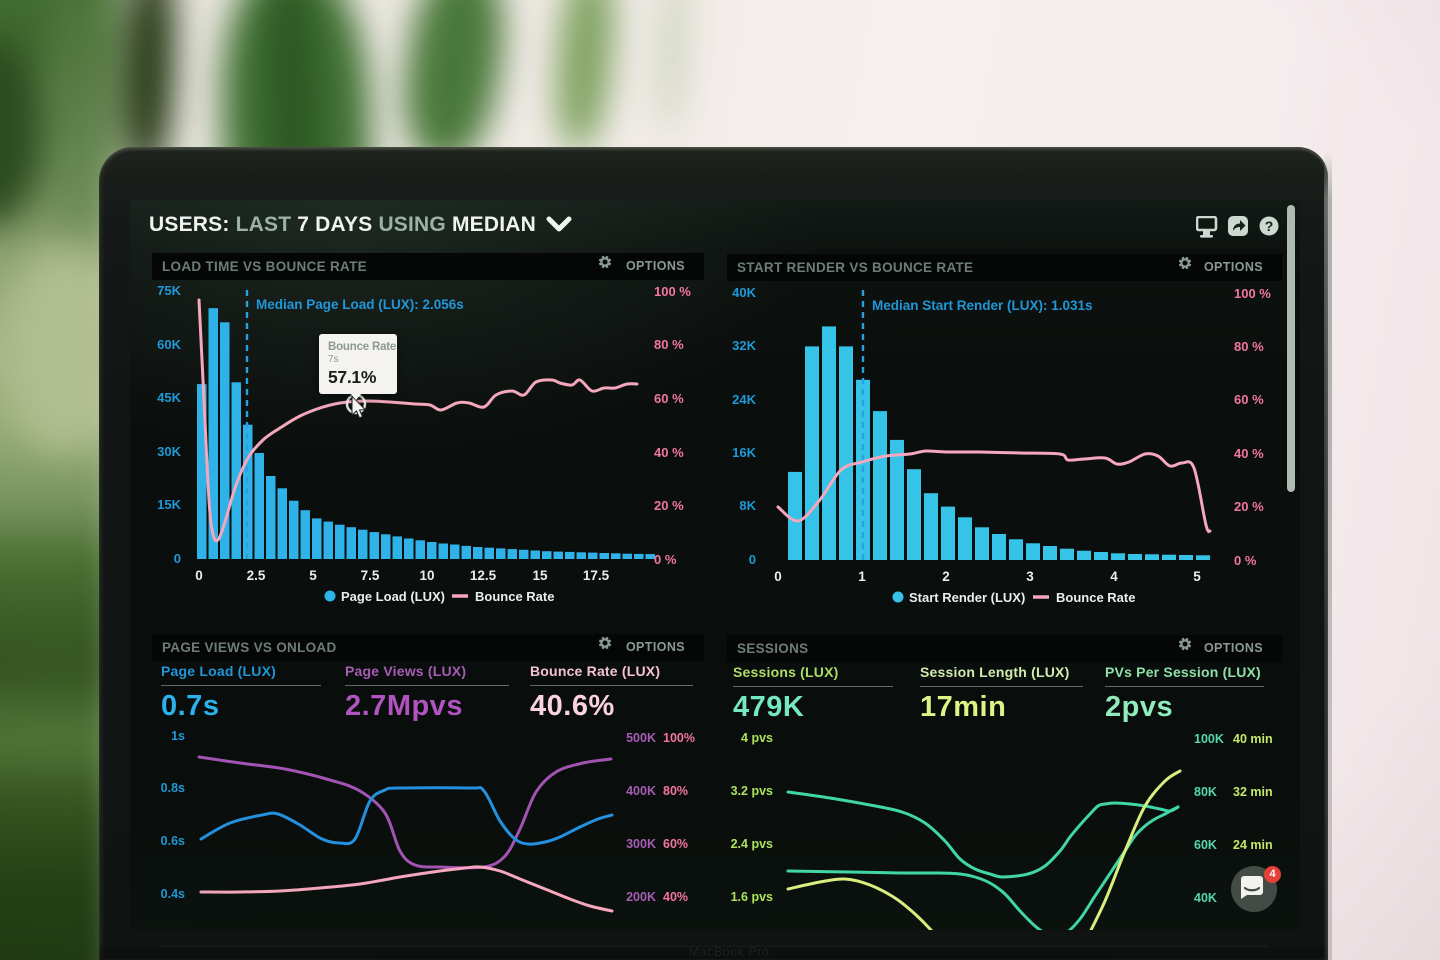 This screenshot has height=960, width=1440. What do you see at coordinates (173, 841) in the screenshot?
I see `svg-text: 0.6s` at bounding box center [173, 841].